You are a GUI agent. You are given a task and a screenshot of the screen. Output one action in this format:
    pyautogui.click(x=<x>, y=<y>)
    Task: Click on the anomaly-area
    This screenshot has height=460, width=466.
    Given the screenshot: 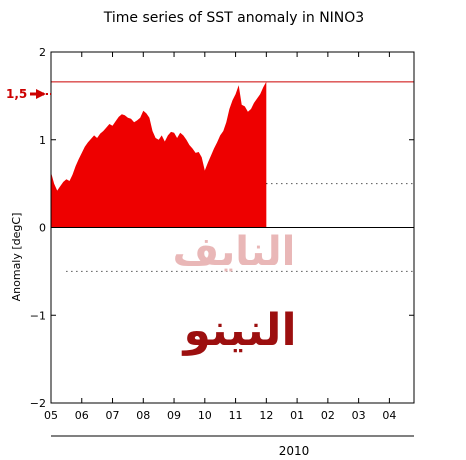 What is the action you would take?
    pyautogui.click(x=159, y=154)
    